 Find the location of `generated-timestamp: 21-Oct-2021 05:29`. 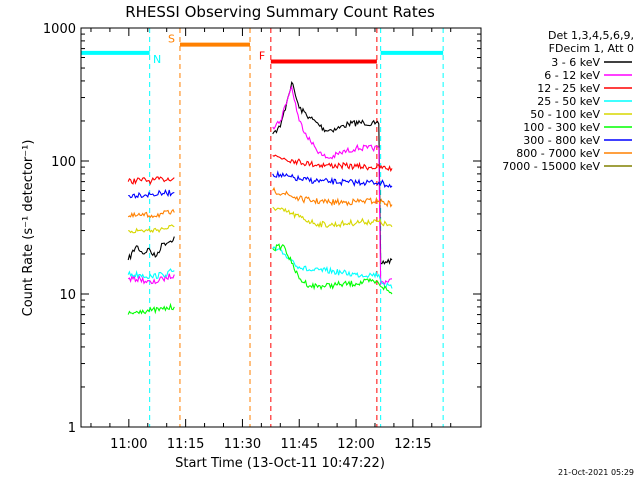

generated-timestamp: 21-Oct-2021 05:29 is located at coordinates (596, 472).